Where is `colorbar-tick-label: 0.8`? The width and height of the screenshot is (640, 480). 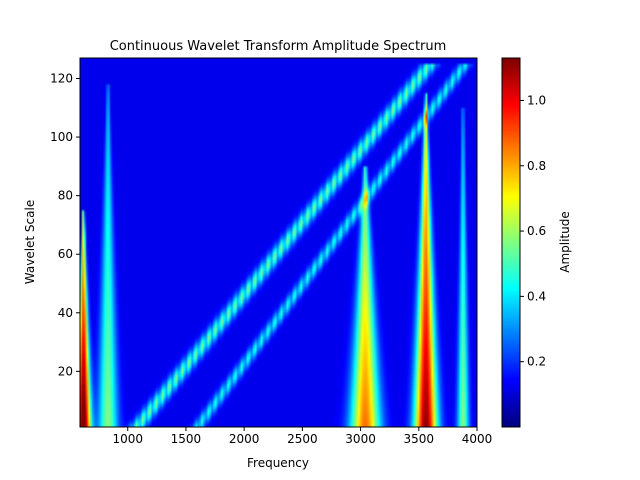
colorbar-tick-label: 0.8 is located at coordinates (536, 166).